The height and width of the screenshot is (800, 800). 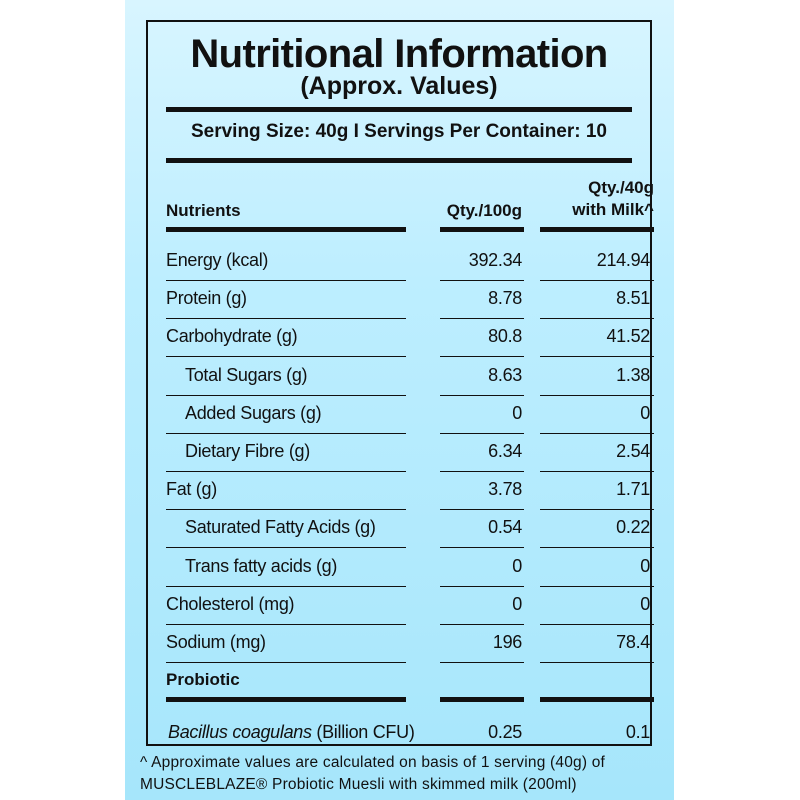 What do you see at coordinates (505, 732) in the screenshot?
I see `probiotic-per-100g: 0.25` at bounding box center [505, 732].